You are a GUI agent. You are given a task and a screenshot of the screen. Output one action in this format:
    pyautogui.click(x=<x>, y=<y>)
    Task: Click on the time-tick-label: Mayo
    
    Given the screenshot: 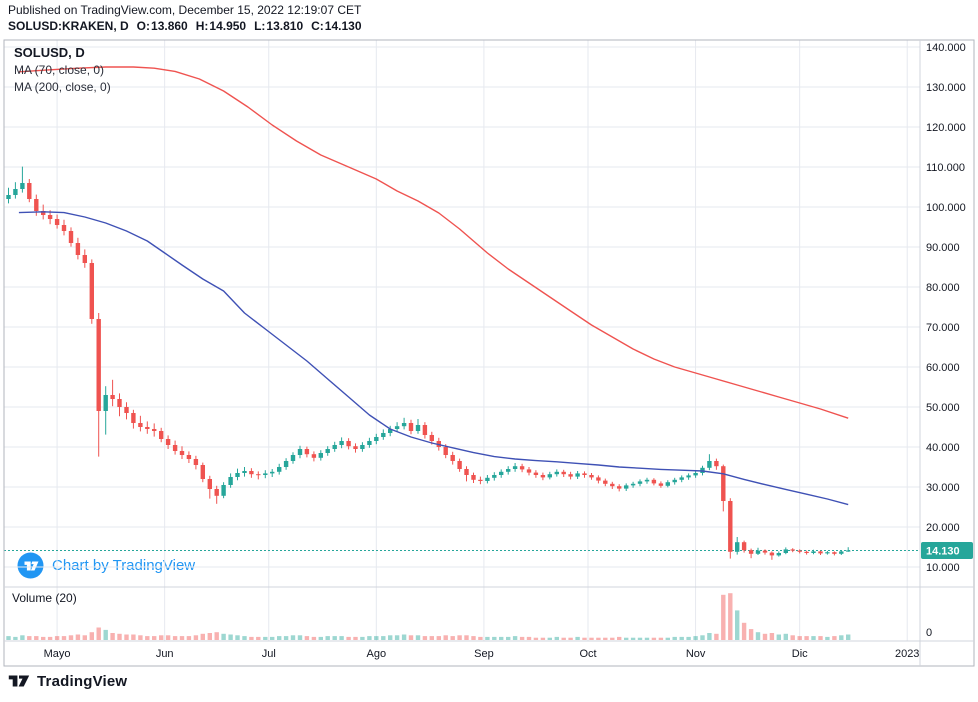 What is the action you would take?
    pyautogui.click(x=57, y=654)
    